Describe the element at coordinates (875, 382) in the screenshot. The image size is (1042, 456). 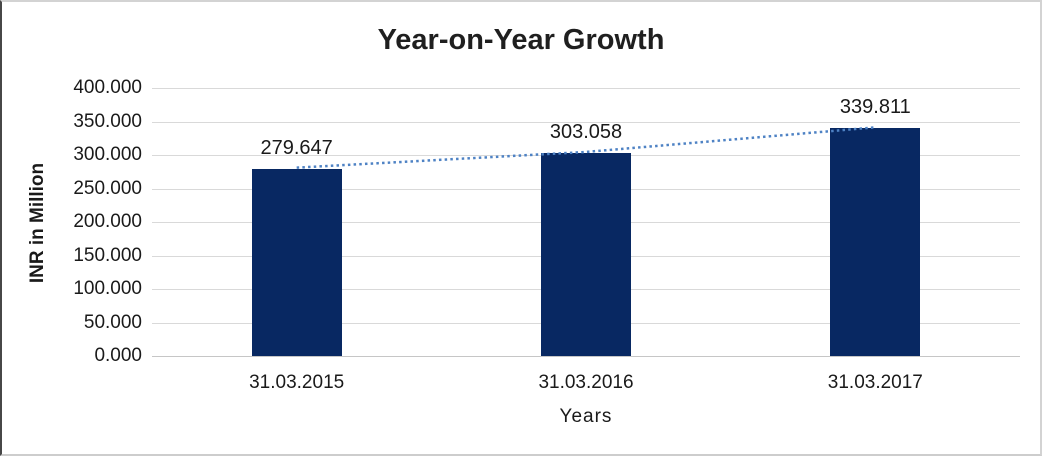
I see `x-tick-label: 31.03.2017` at that location.